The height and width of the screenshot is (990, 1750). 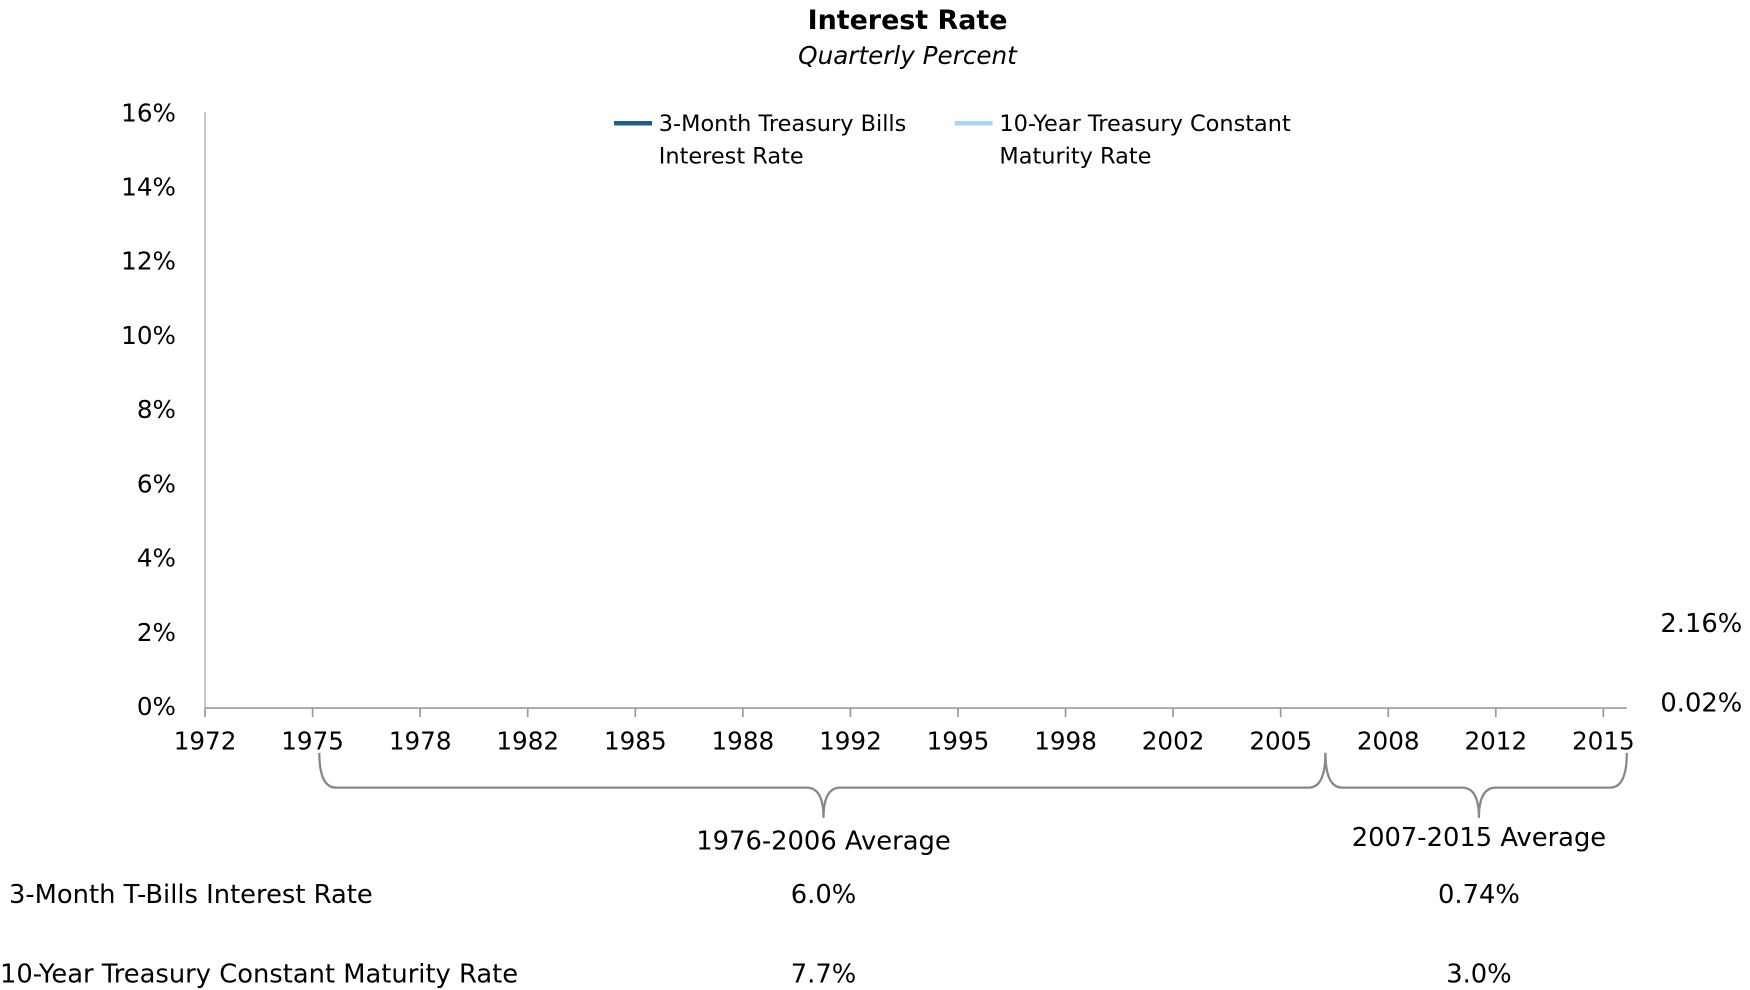 I want to click on legend-label: 10-Year Treasury Constant Maturity Rate, so click(x=1145, y=139).